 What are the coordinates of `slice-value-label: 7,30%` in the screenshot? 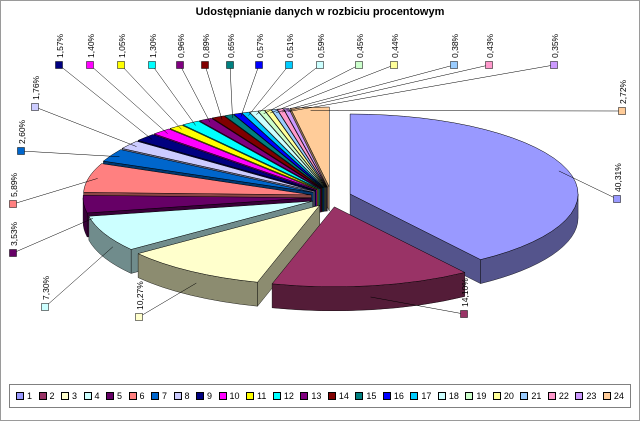 It's located at (46, 287).